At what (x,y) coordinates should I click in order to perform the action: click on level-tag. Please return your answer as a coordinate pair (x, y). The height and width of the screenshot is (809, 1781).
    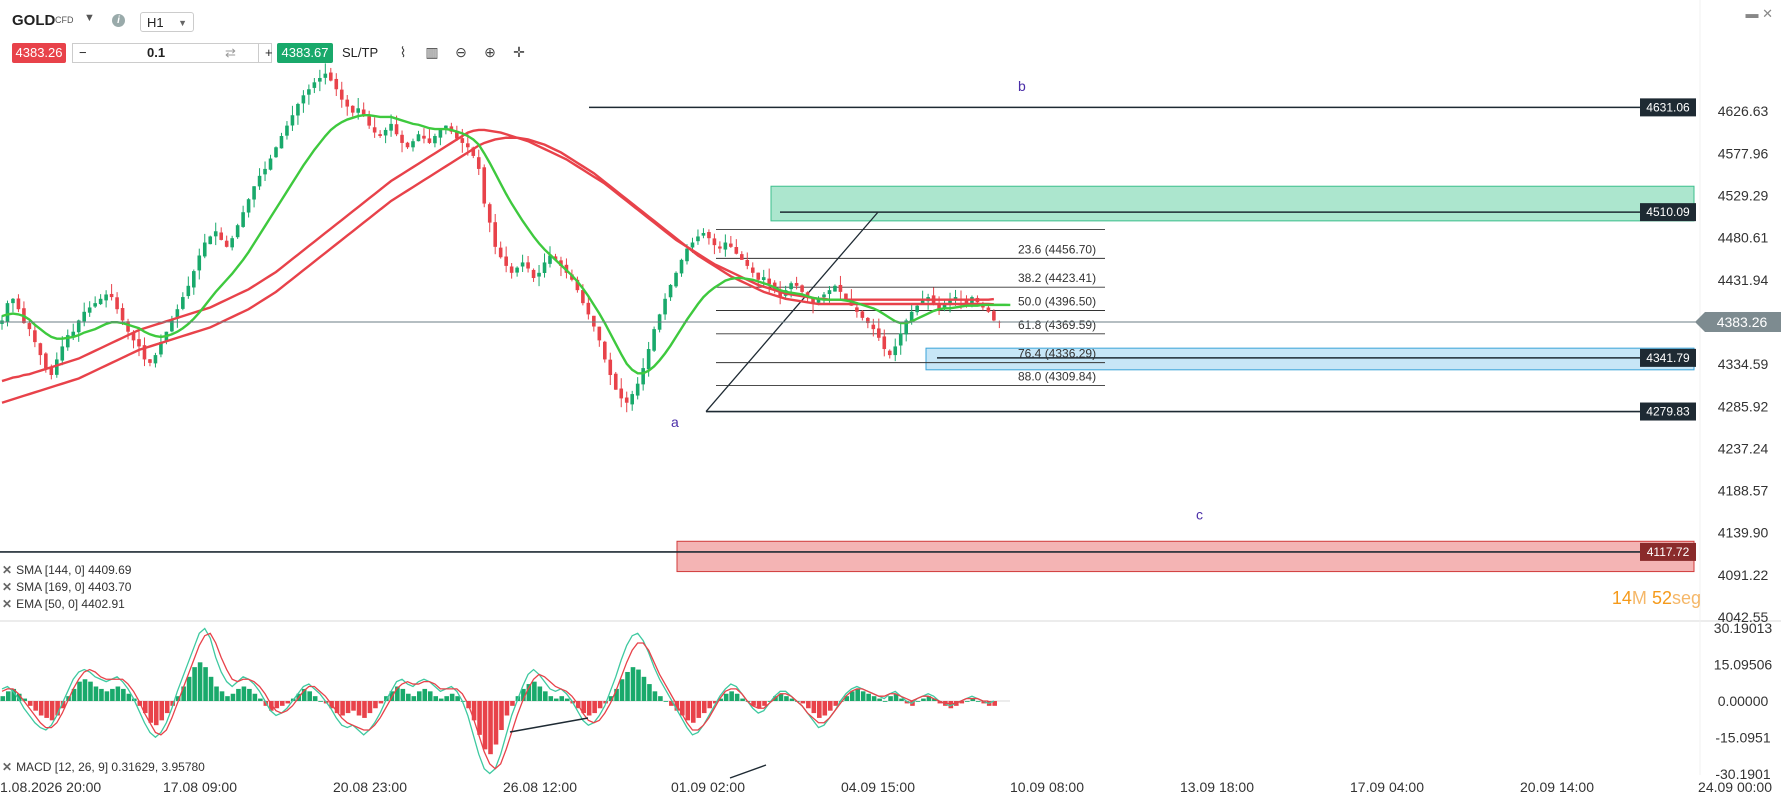
    Looking at the image, I should click on (1668, 411).